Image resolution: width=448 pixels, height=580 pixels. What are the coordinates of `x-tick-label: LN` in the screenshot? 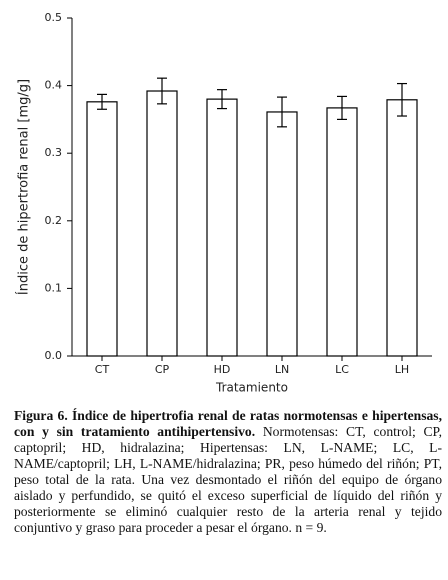 It's located at (282, 369).